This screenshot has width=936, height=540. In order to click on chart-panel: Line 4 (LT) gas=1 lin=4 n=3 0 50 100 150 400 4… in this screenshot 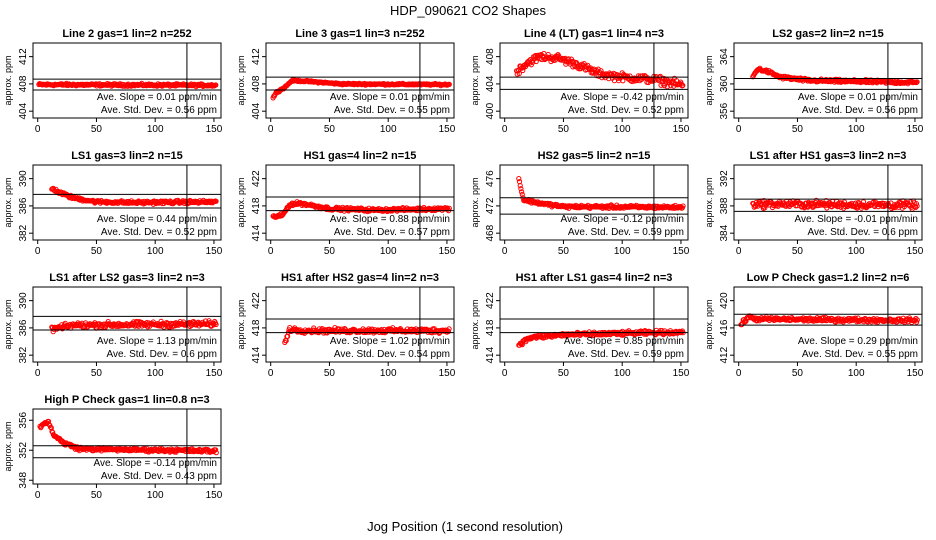, I will do `click(580, 81)`.